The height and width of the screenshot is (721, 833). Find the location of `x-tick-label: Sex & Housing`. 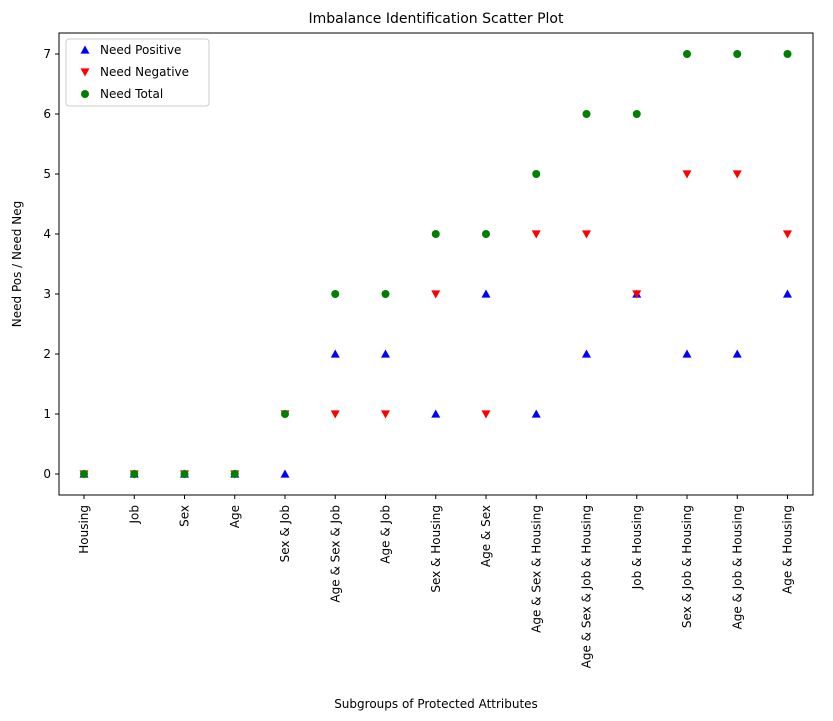

x-tick-label: Sex & Housing is located at coordinates (436, 549).